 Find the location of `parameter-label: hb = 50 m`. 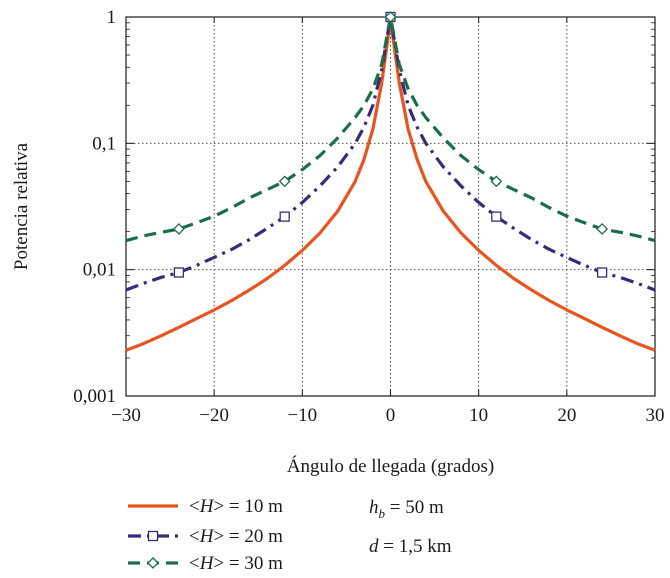

parameter-label: hb = 50 m is located at coordinates (406, 509).